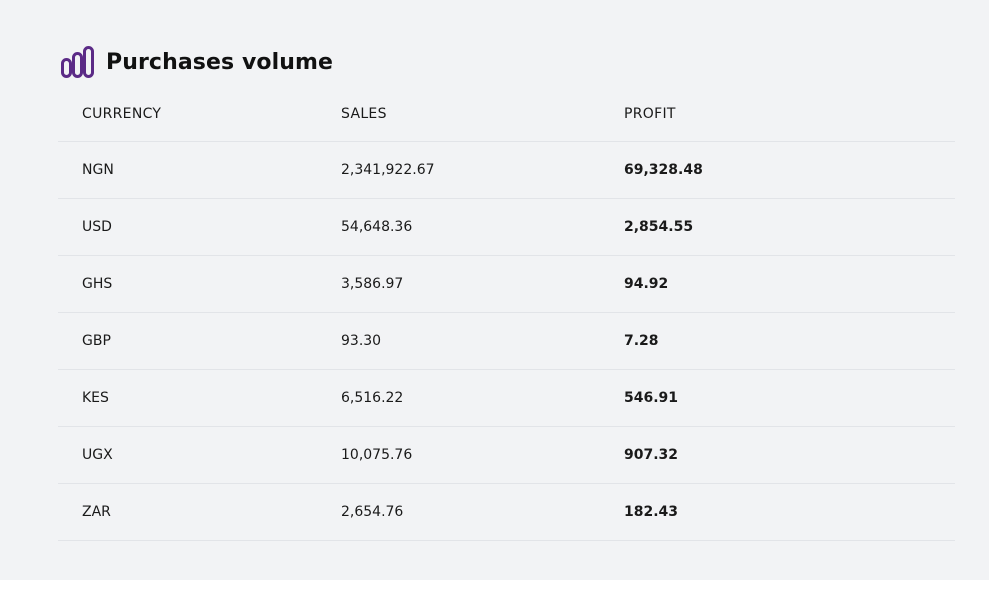 This screenshot has width=989, height=600. What do you see at coordinates (372, 398) in the screenshot?
I see `sales-cell: 6,516.22` at bounding box center [372, 398].